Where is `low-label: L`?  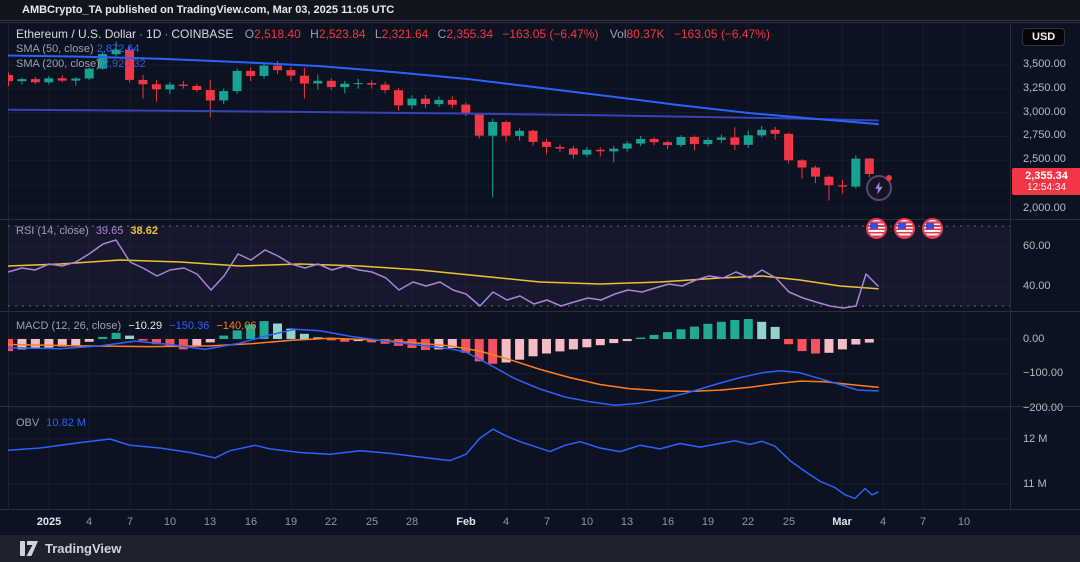 low-label: L is located at coordinates (378, 34).